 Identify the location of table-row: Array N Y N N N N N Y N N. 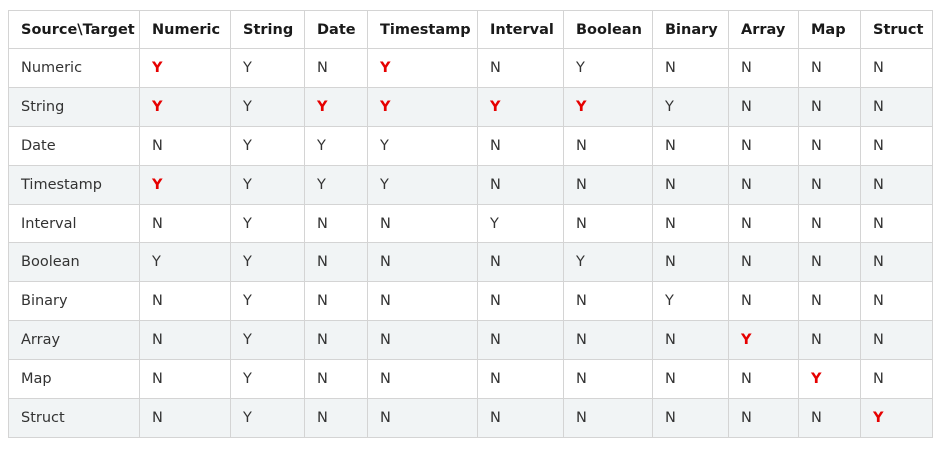
(470, 340).